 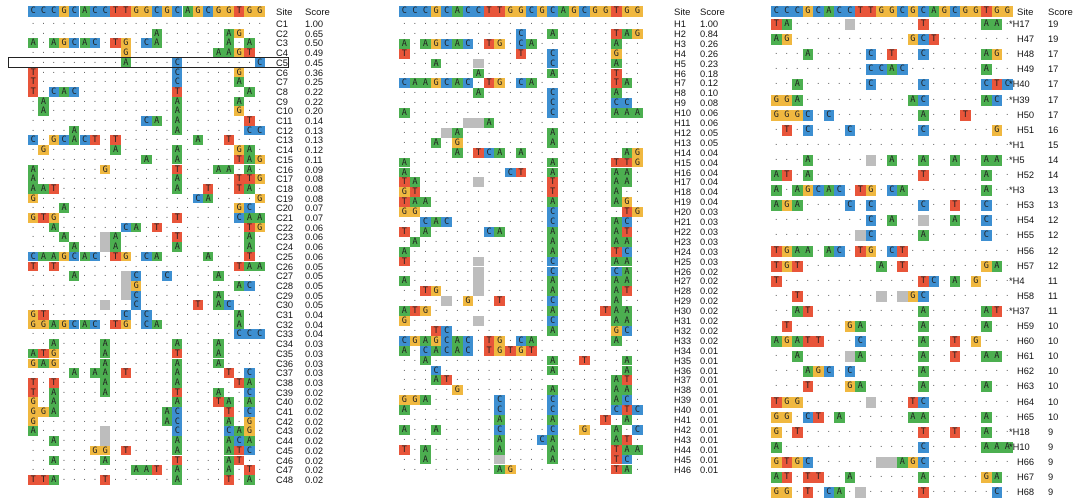 What do you see at coordinates (605, 11) in the screenshot?
I see `reference-base: G` at bounding box center [605, 11].